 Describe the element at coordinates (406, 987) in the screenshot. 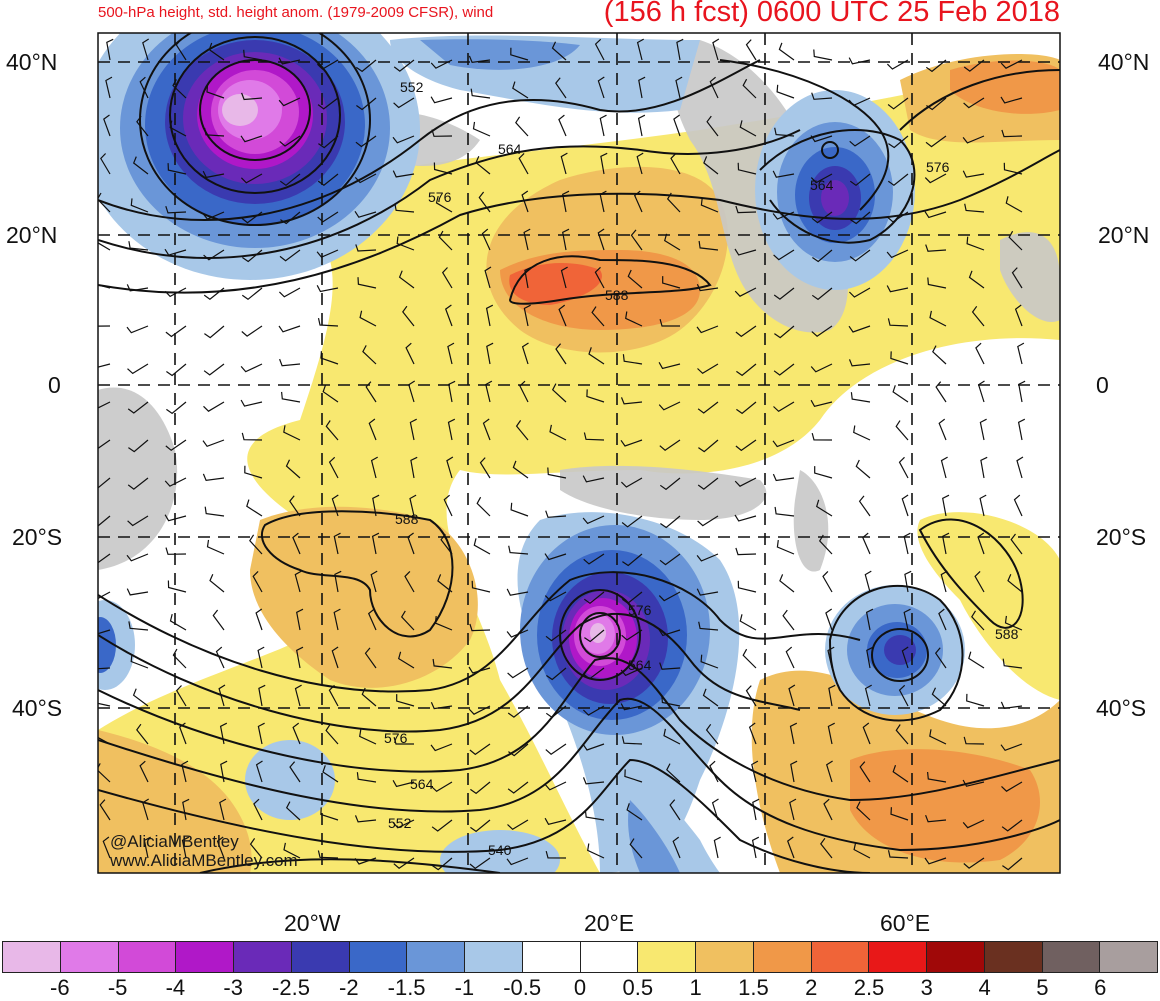

I see `colorbar-label: -1.5` at that location.